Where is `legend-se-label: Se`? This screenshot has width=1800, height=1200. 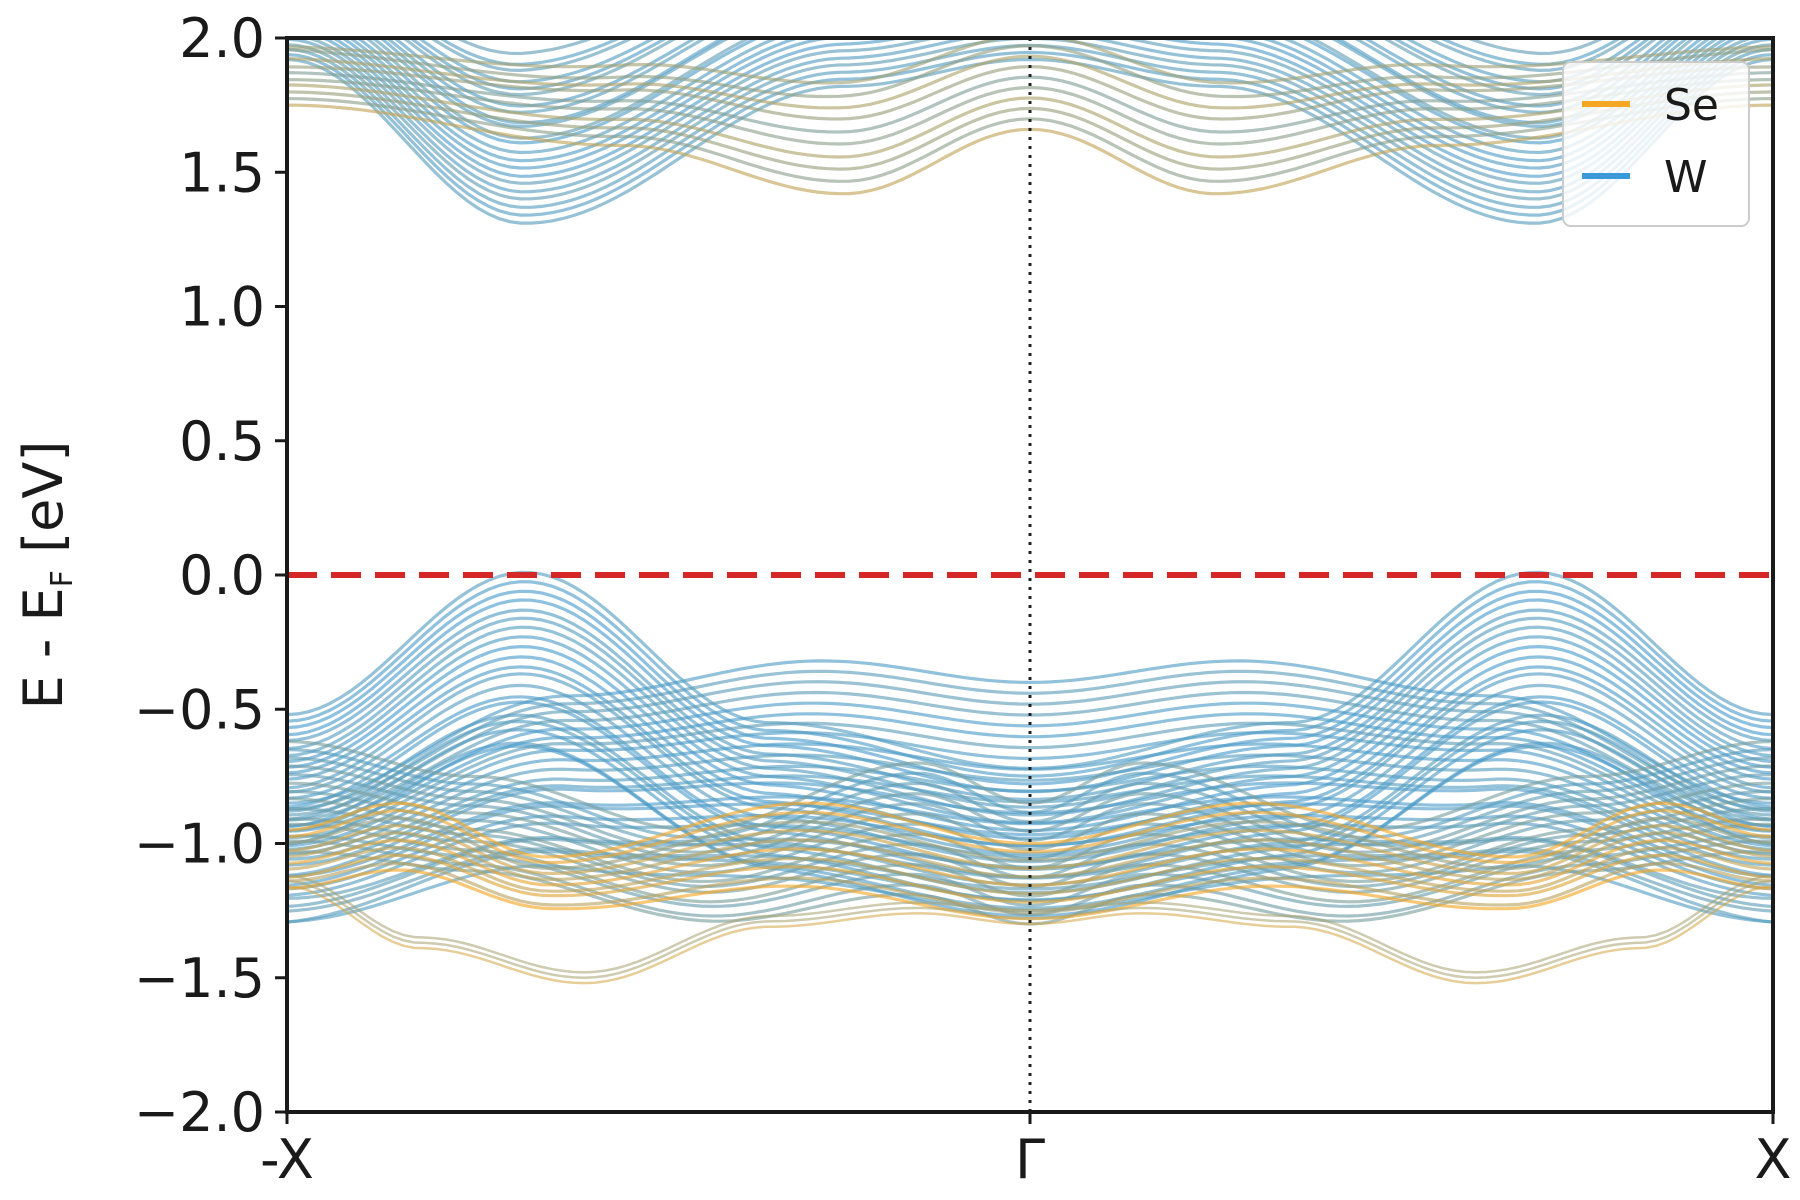
legend-se-label: Se is located at coordinates (1691, 105).